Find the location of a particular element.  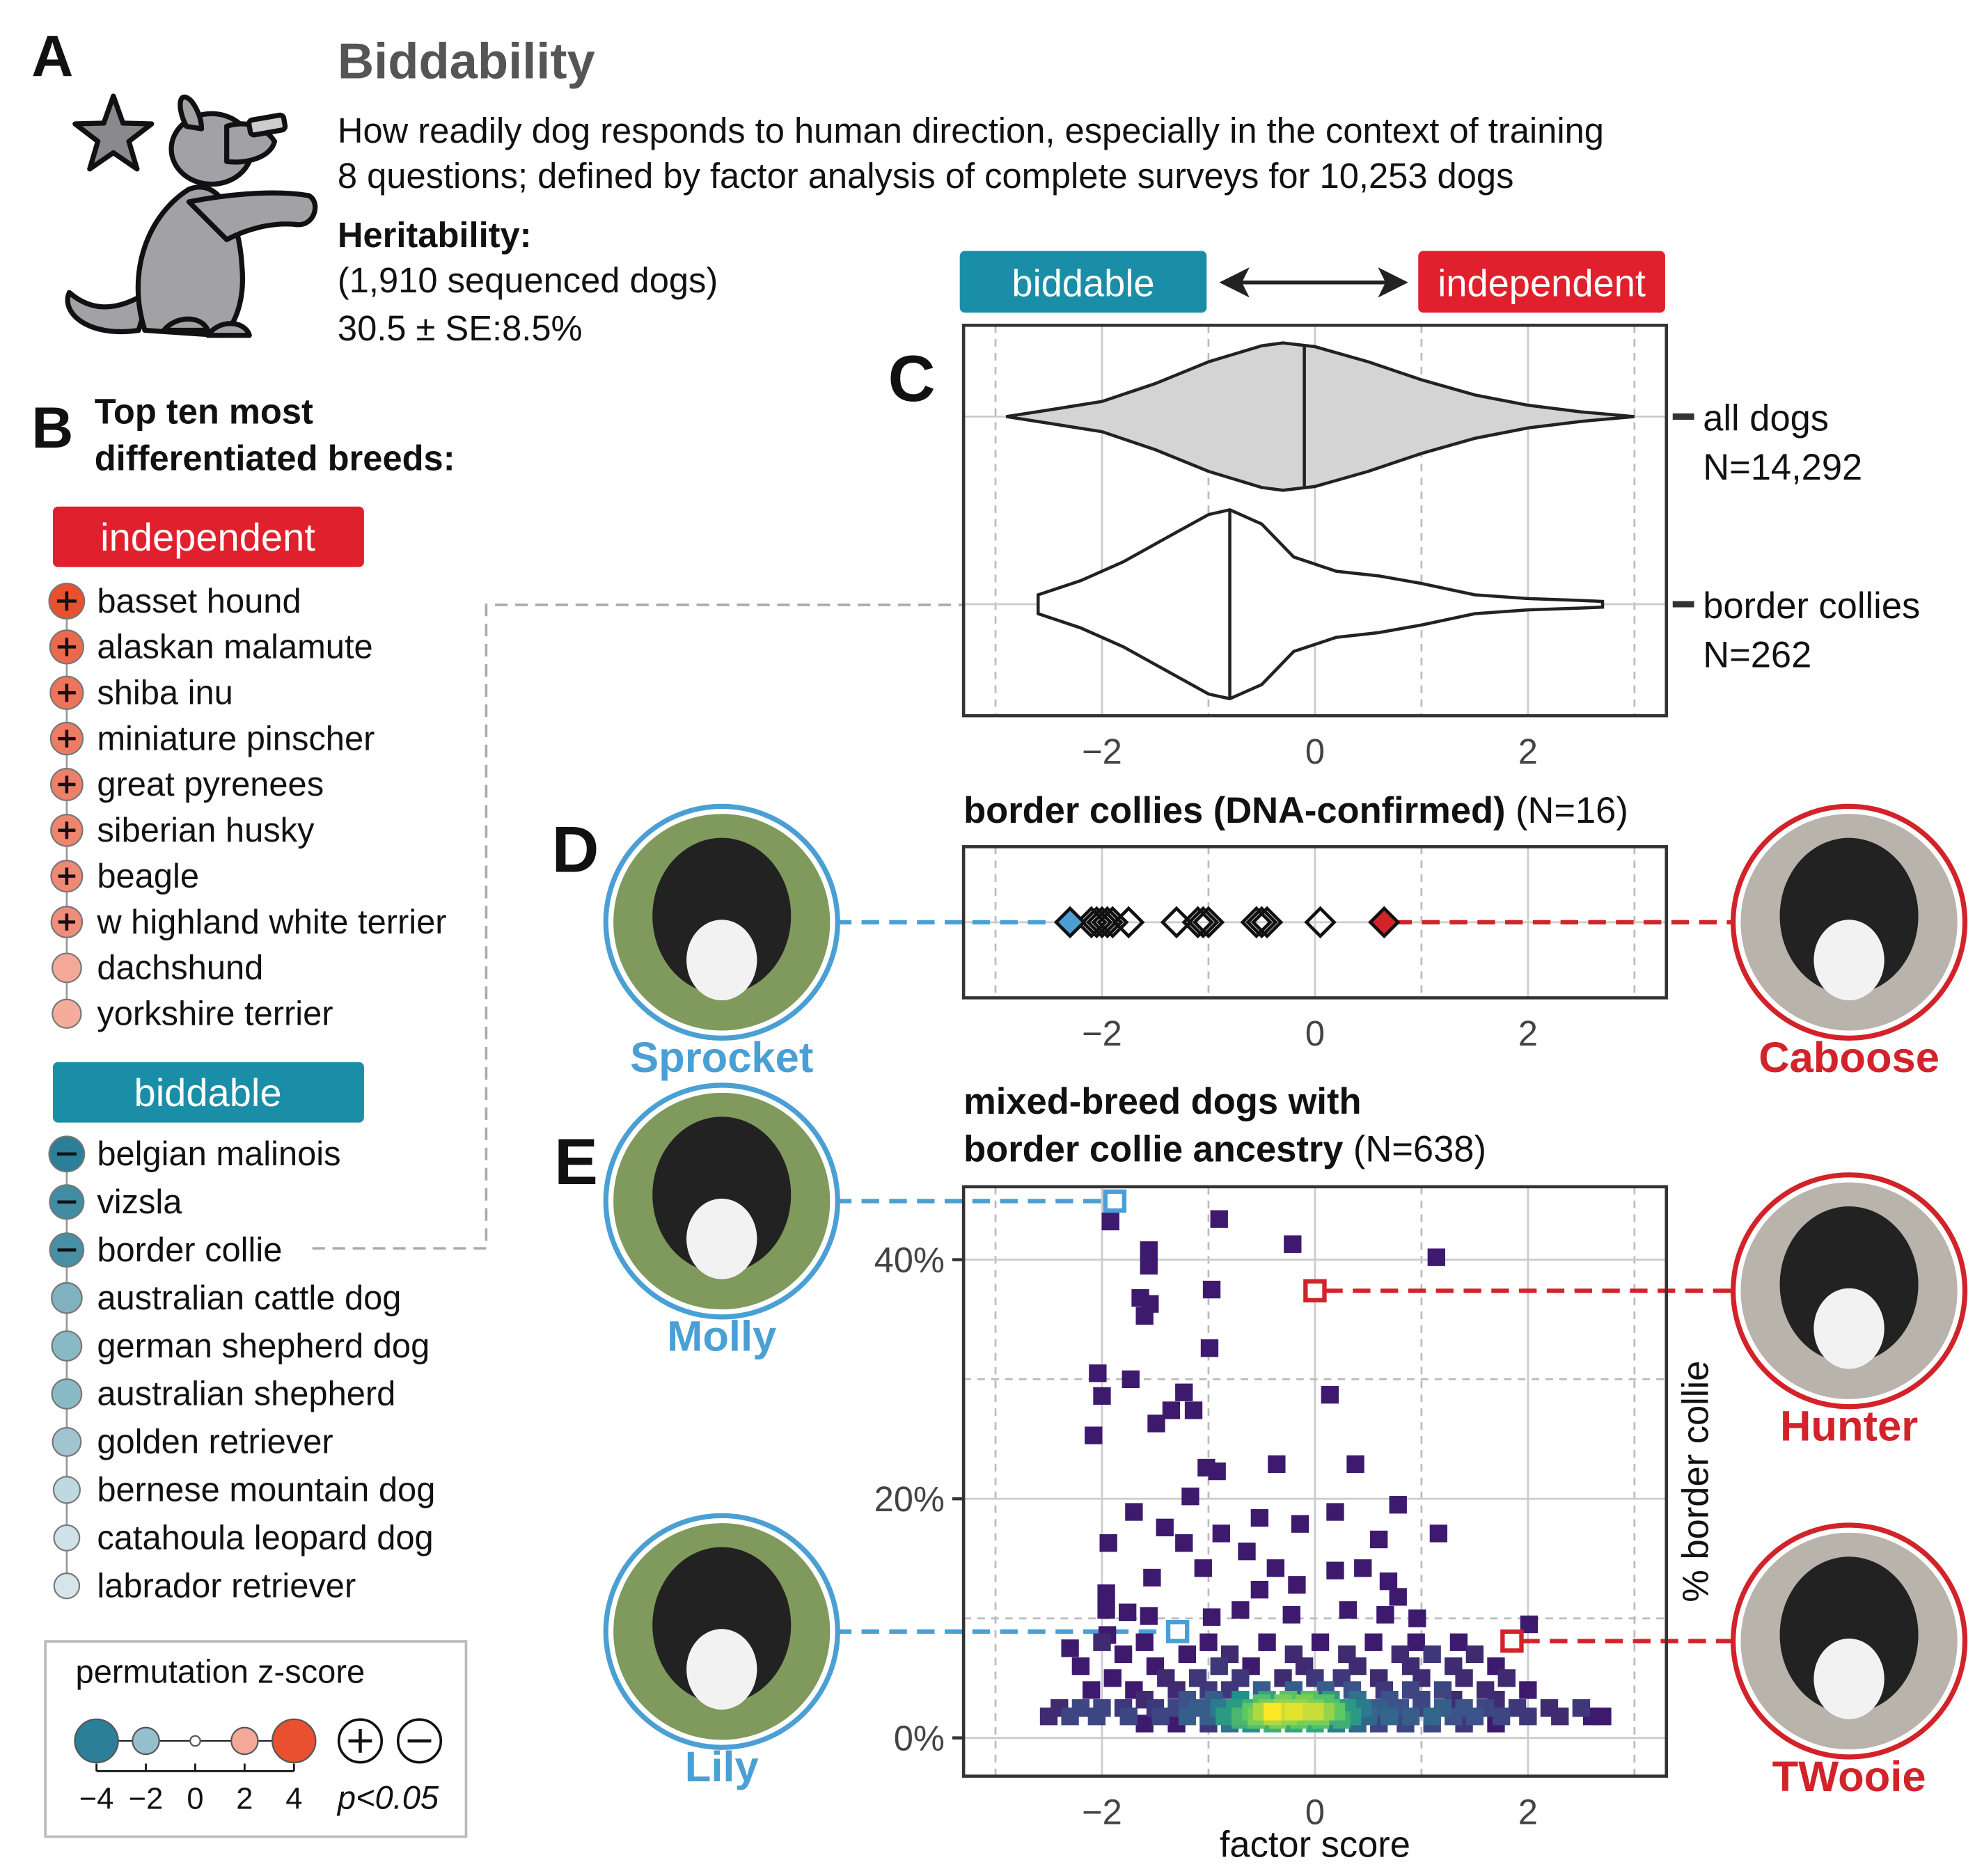

row-label: all dogs is located at coordinates (1766, 418).